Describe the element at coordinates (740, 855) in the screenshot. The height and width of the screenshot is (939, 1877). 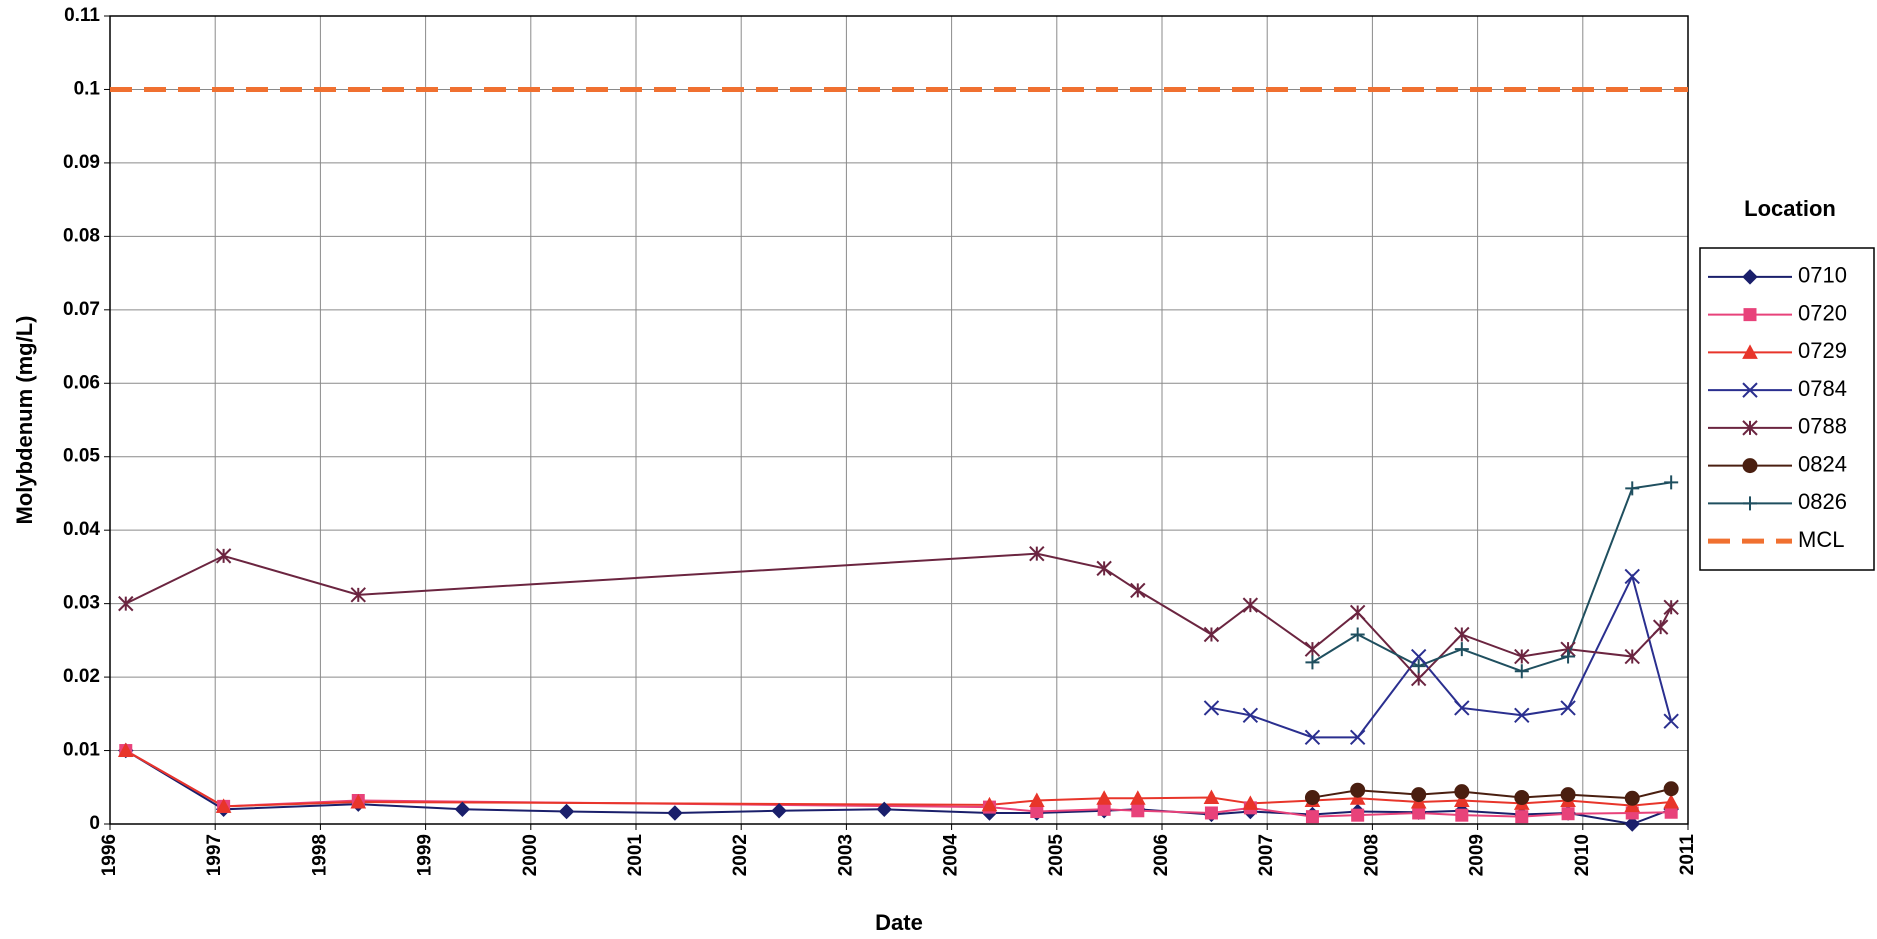
I see `x-tick-label: 2002` at that location.